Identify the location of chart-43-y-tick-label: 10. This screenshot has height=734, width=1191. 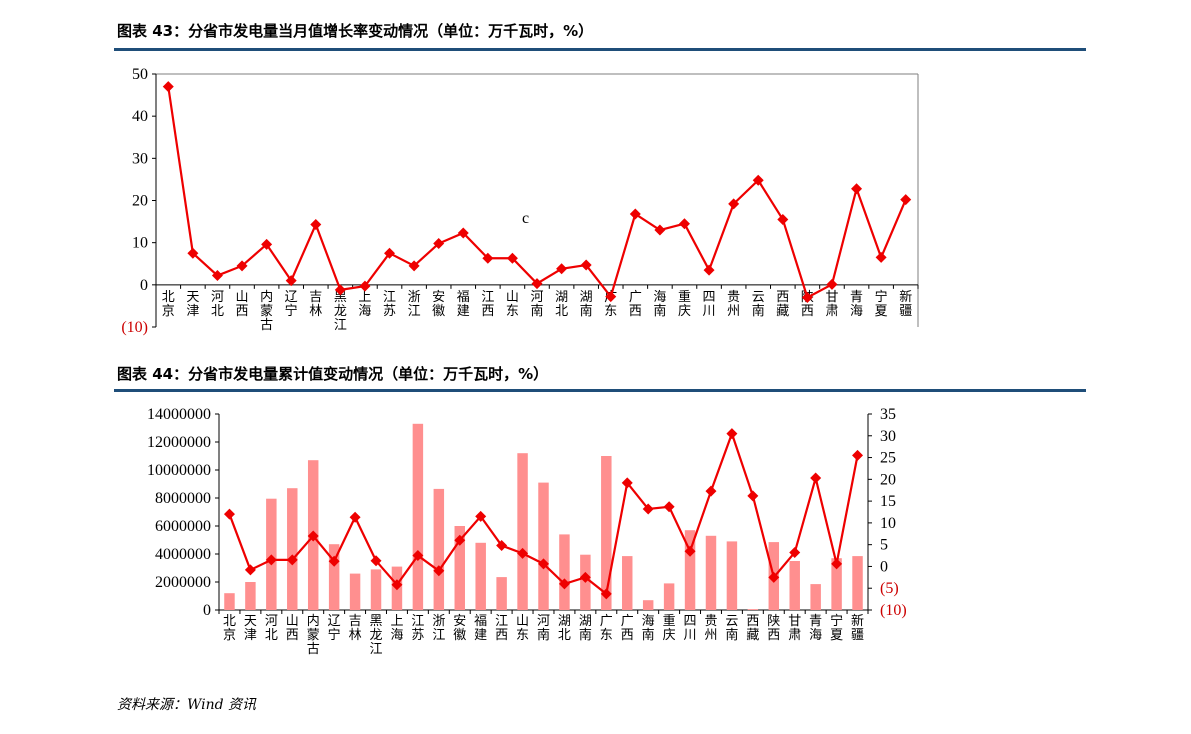
(140, 243).